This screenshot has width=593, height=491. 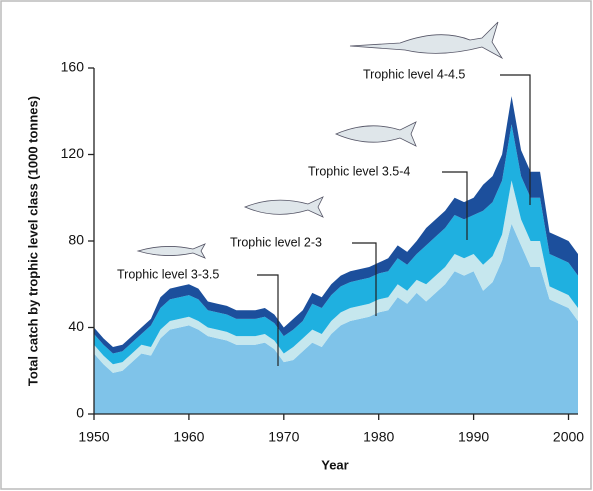 I want to click on x-tick-label: 1950, so click(x=93, y=437).